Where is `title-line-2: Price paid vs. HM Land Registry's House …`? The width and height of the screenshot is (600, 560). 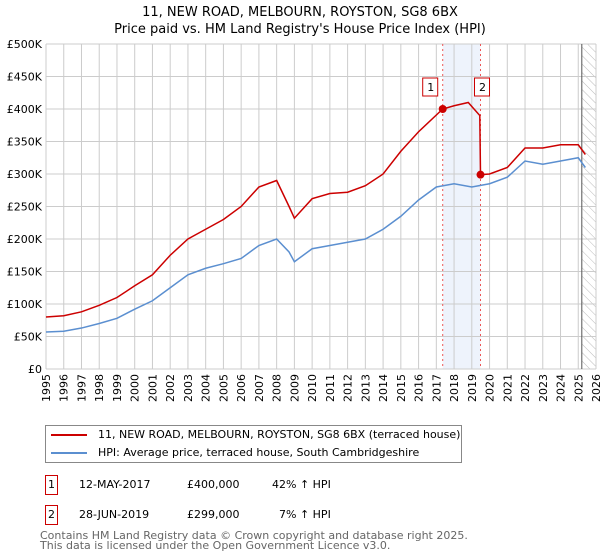 title-line-2: Price paid vs. HM Land Registry's House … is located at coordinates (300, 29).